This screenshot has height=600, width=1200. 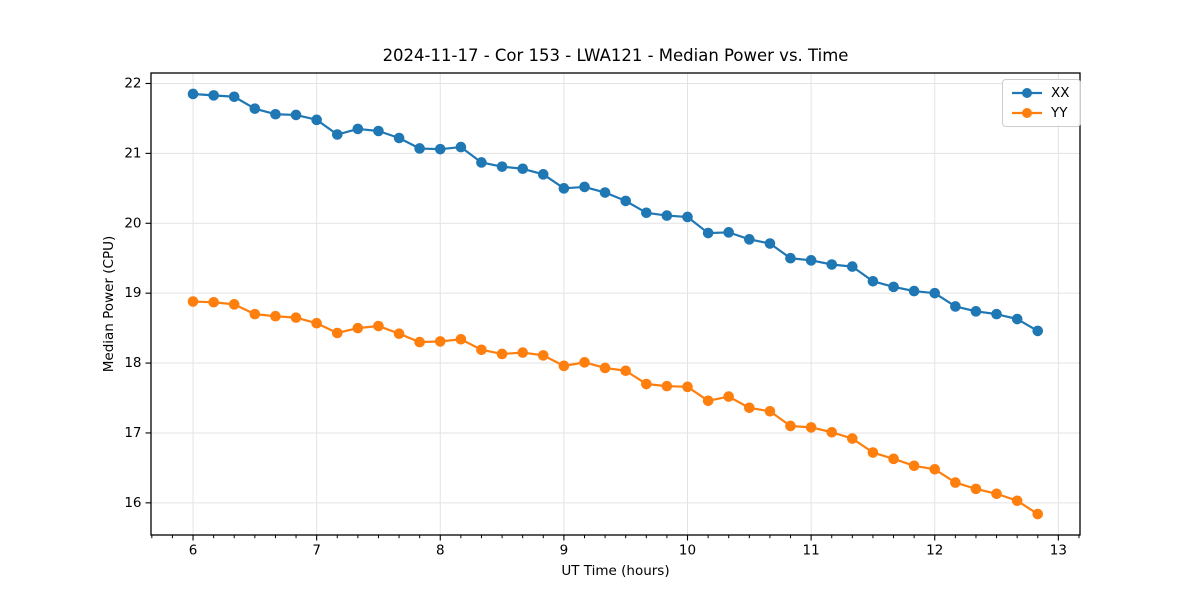 I want to click on x-tick-label: 9, so click(x=564, y=551).